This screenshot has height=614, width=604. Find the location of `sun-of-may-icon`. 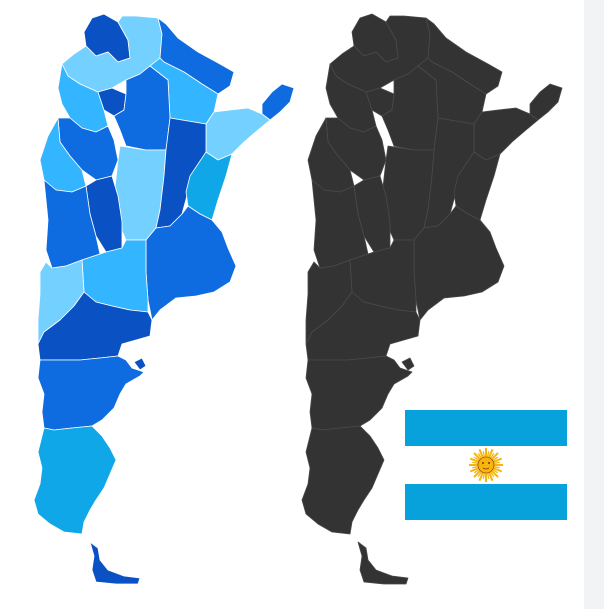

sun-of-may-icon is located at coordinates (486, 465).